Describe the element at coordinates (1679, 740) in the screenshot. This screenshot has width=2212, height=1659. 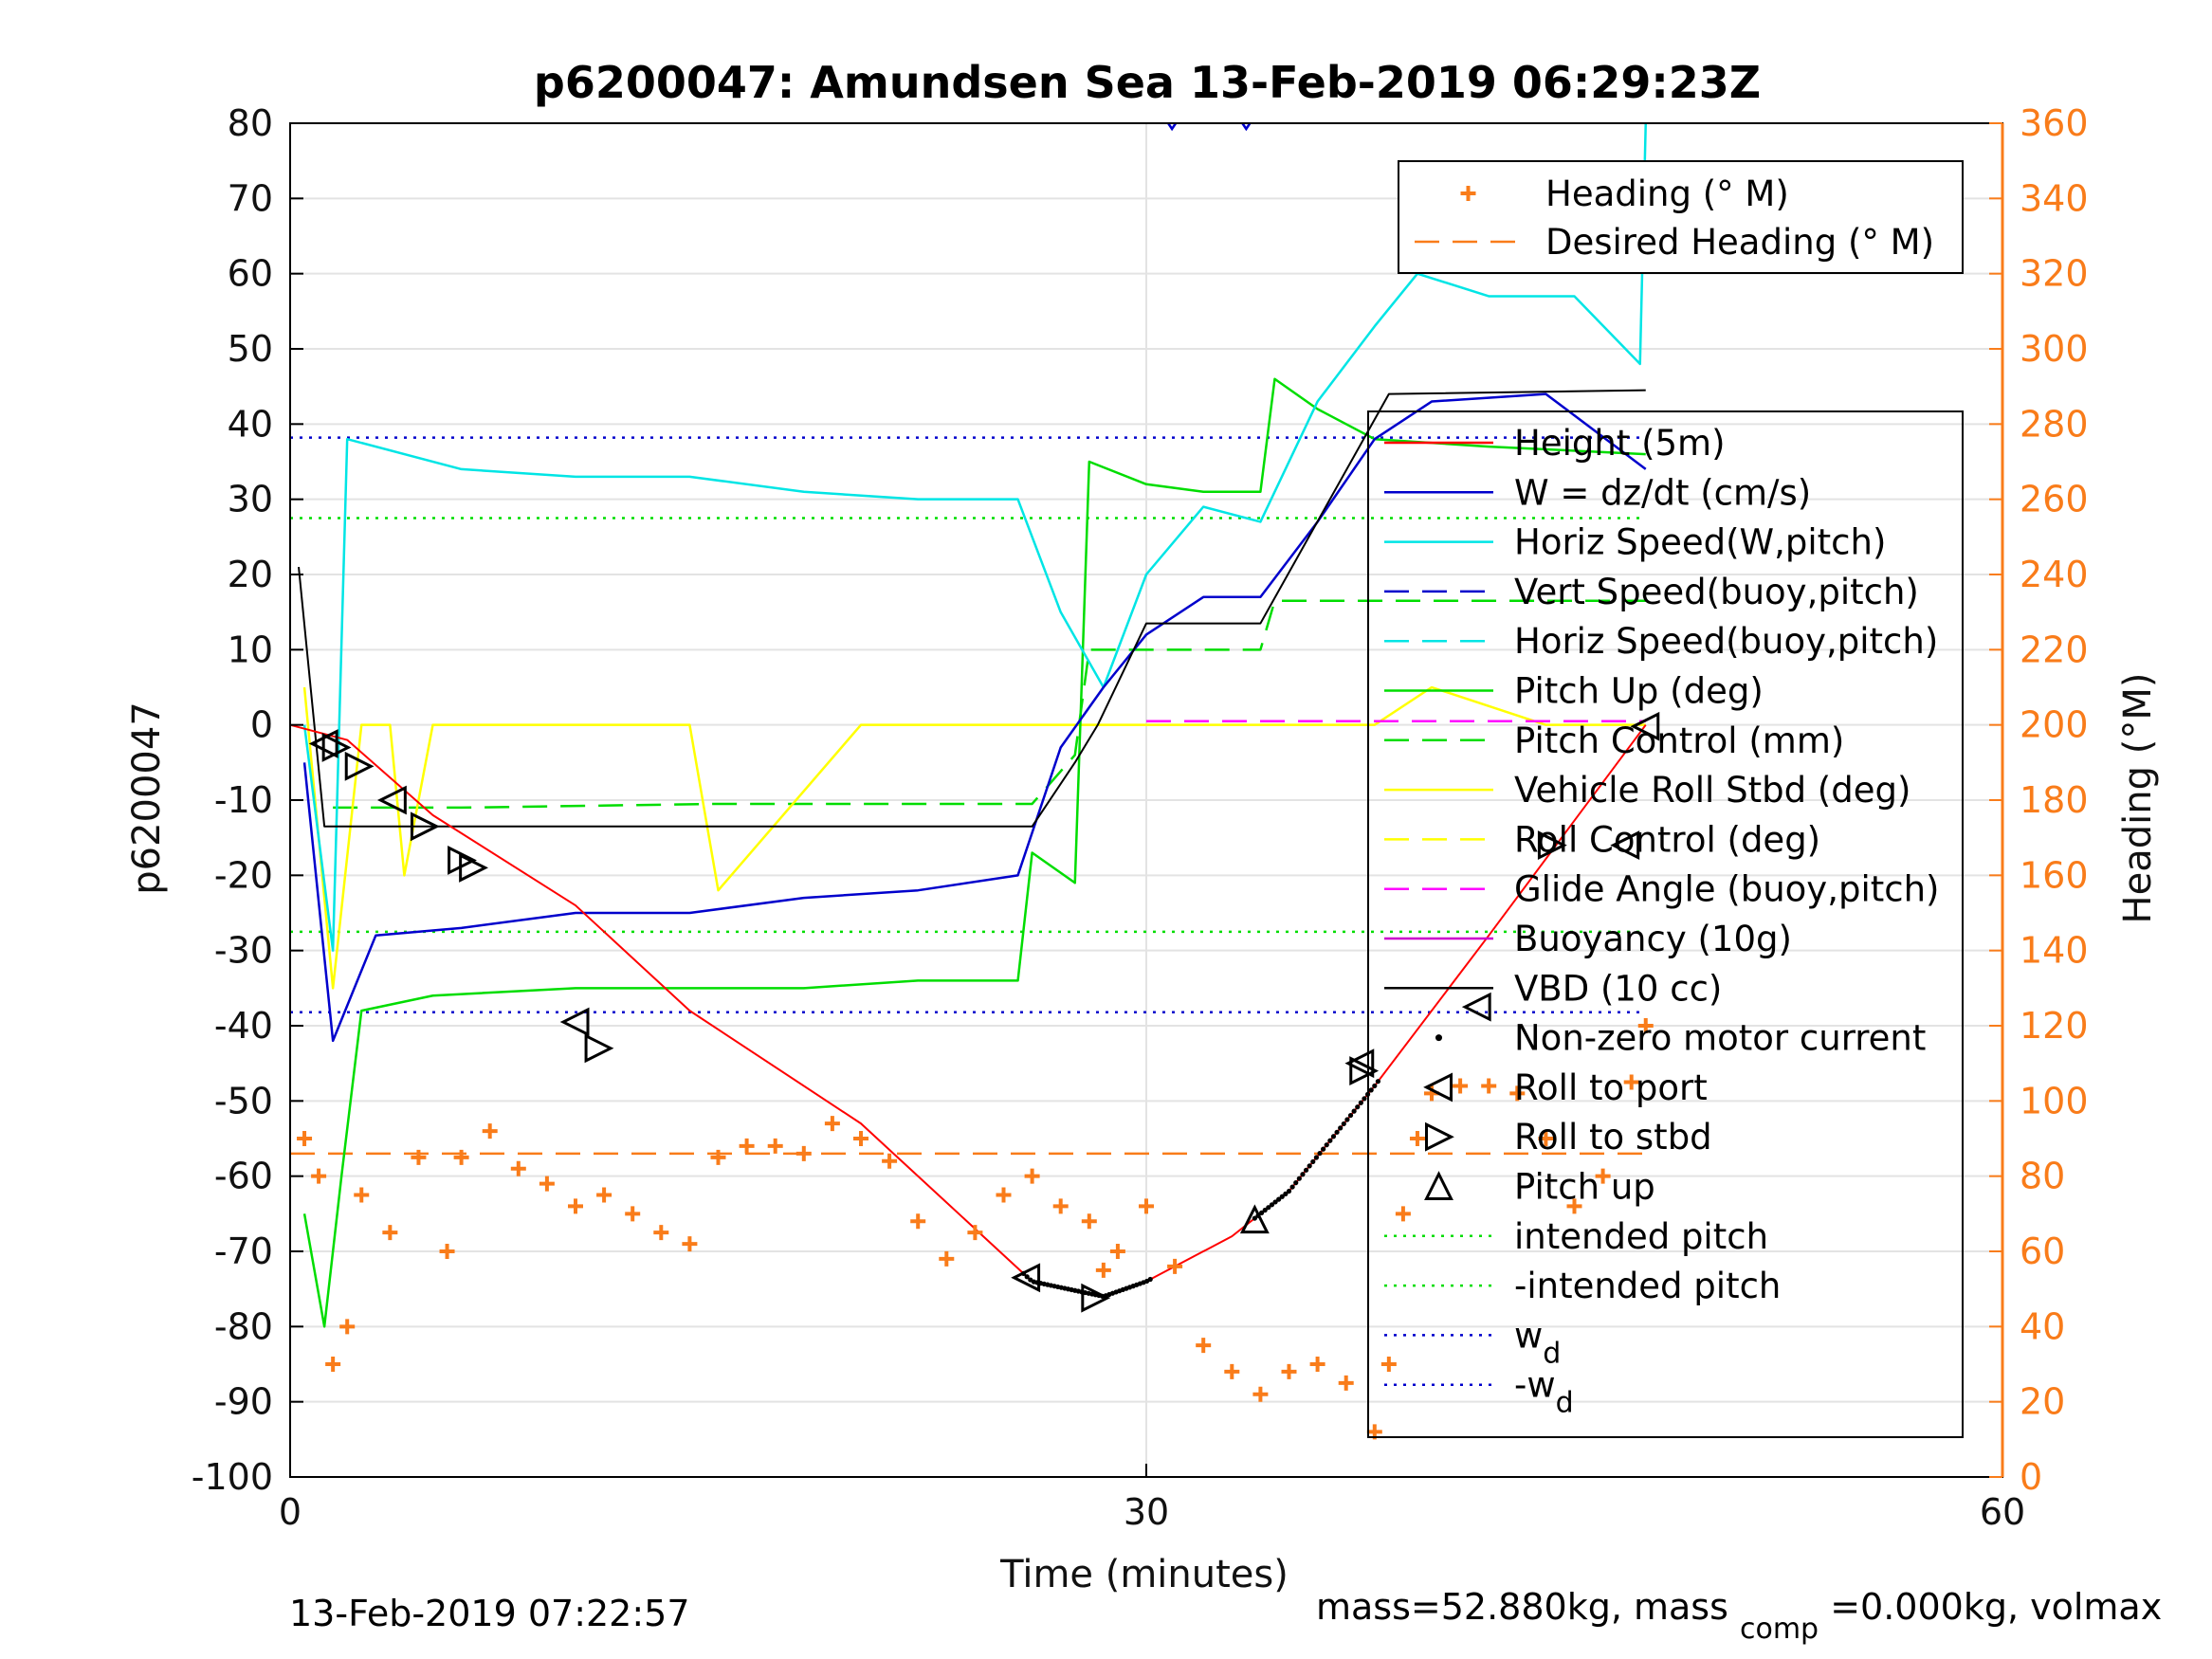
I see `series-legend-label: Pitch Control (mm)` at that location.